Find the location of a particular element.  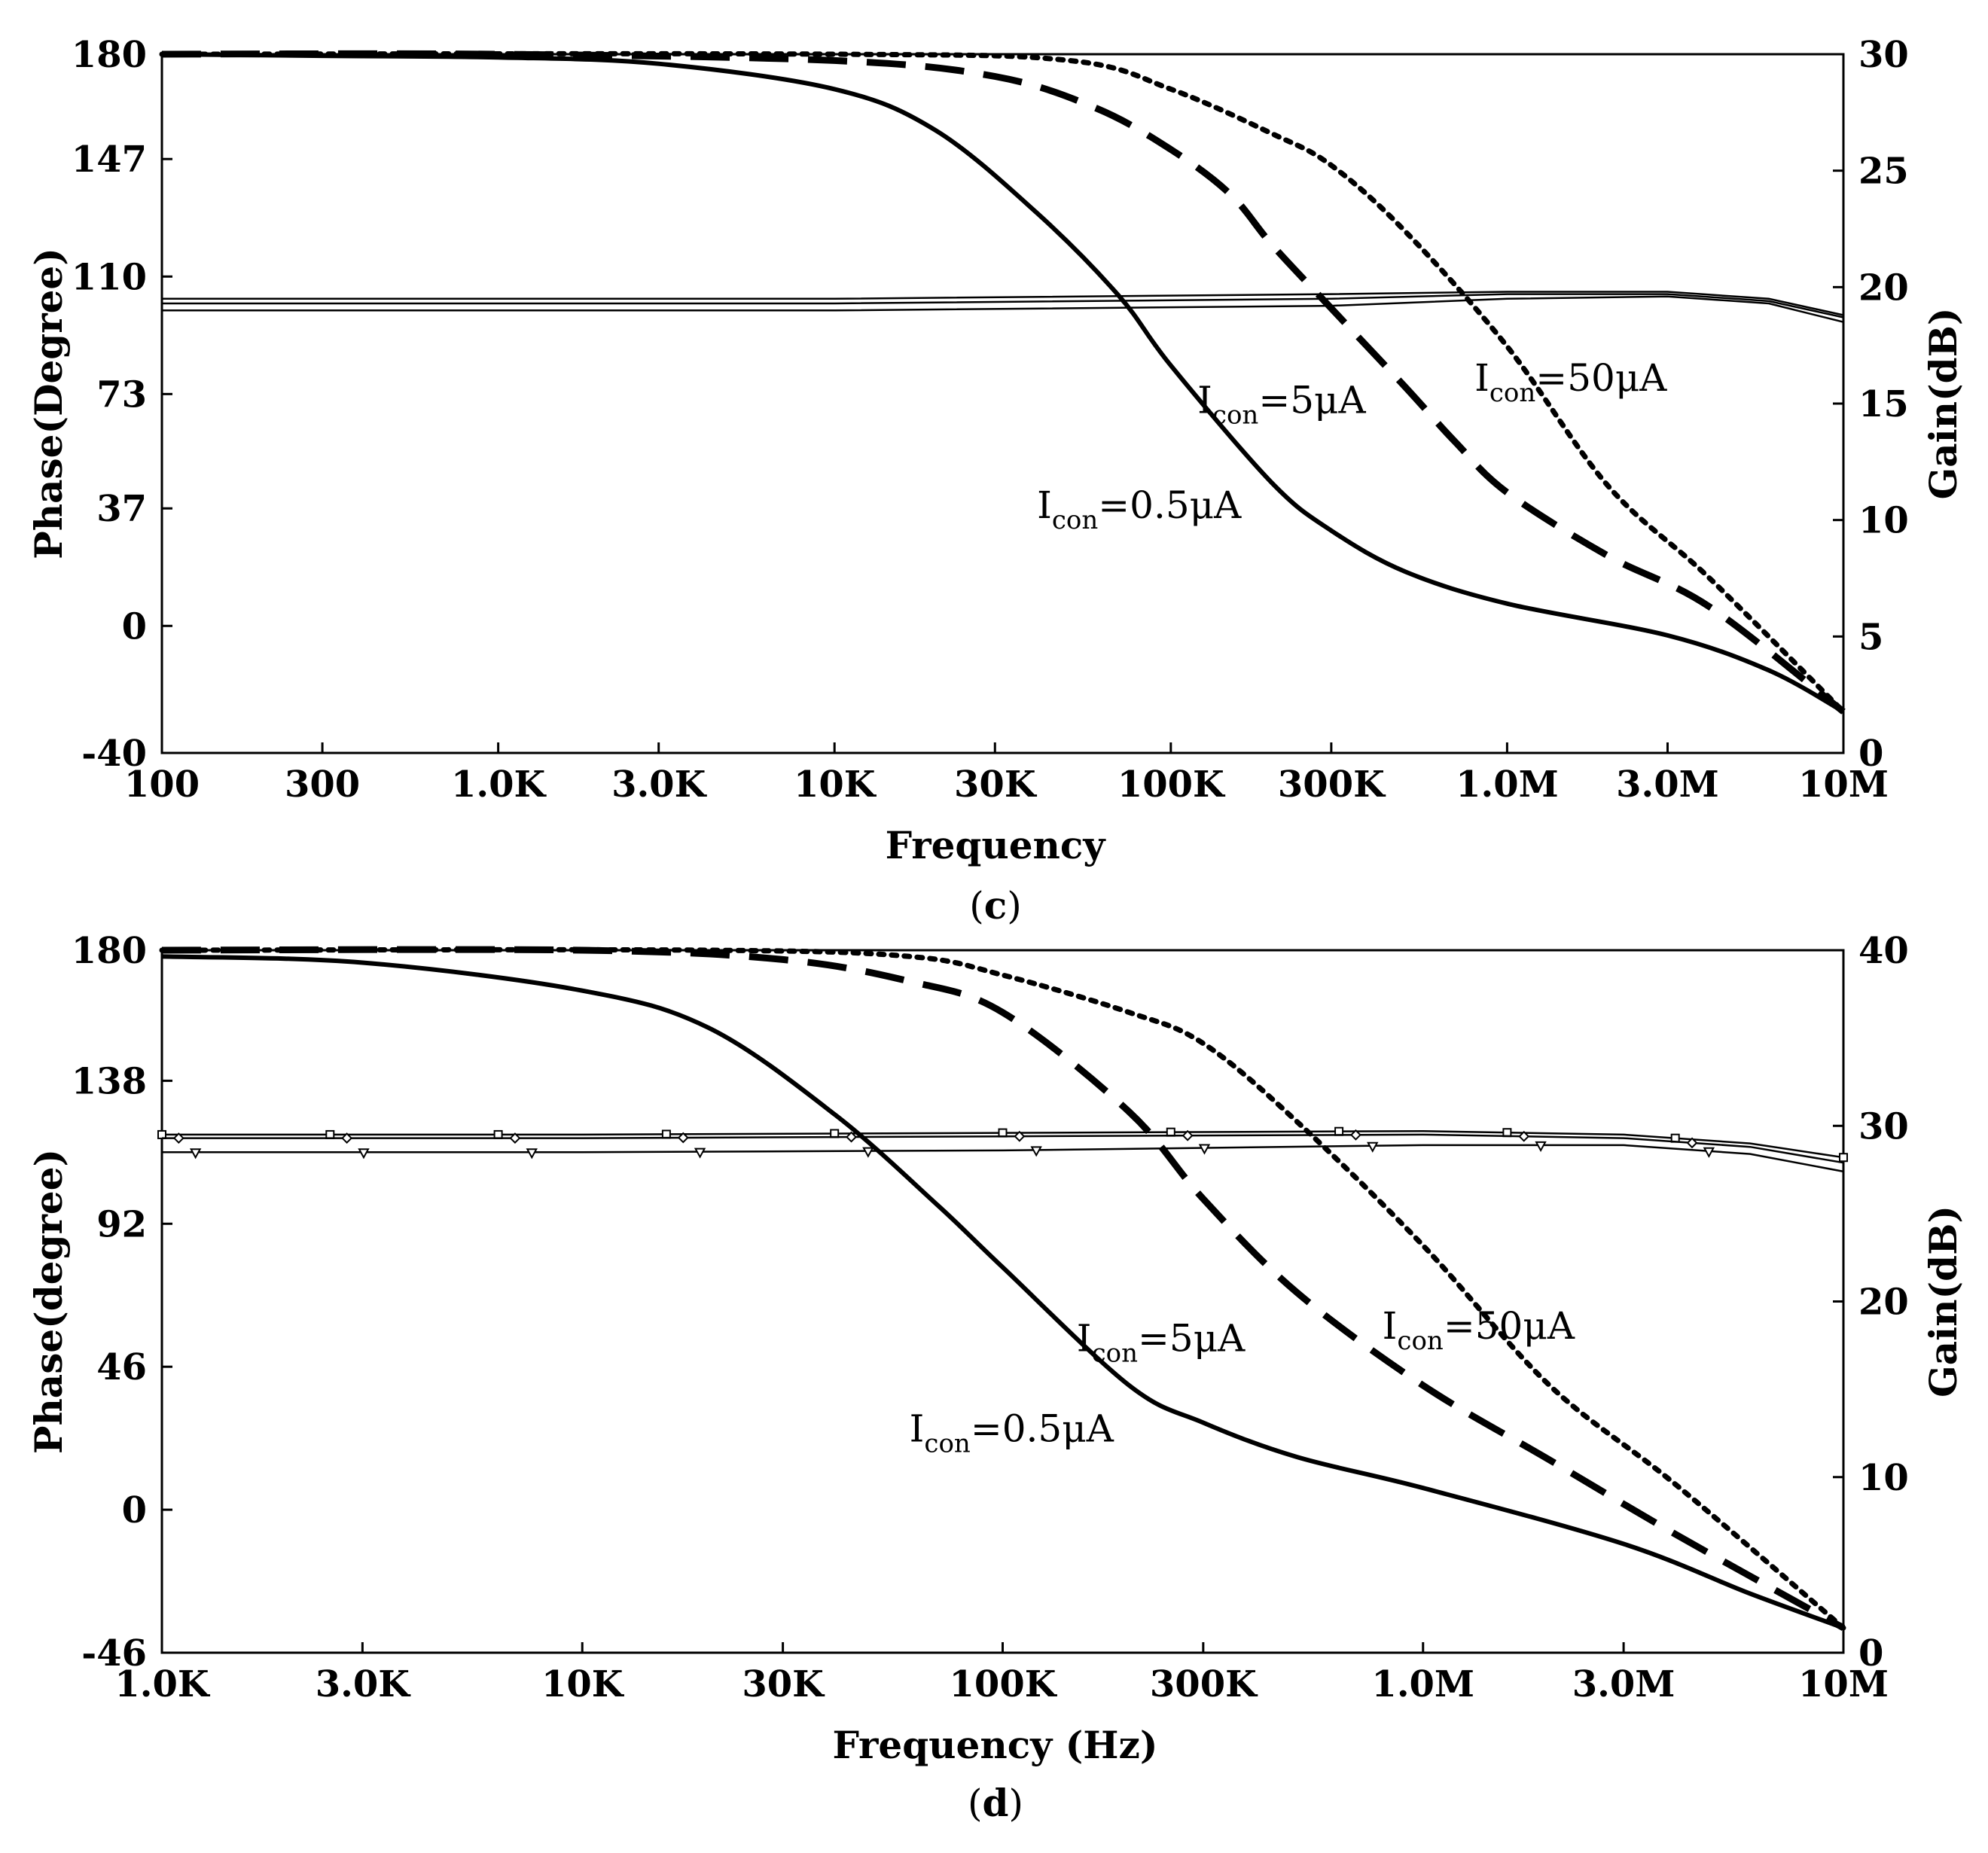

x-tick-label: 300 is located at coordinates (323, 784).